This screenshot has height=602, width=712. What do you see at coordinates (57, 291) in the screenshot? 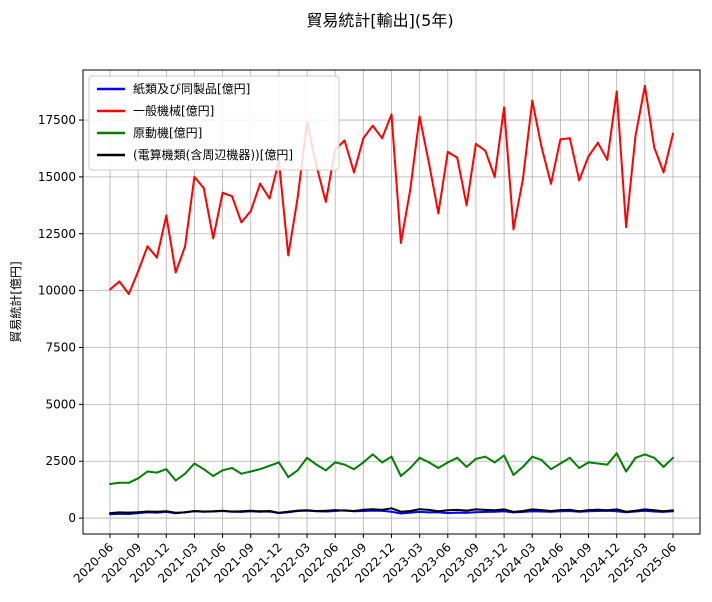
I see `y-tick-label: 10000` at bounding box center [57, 291].